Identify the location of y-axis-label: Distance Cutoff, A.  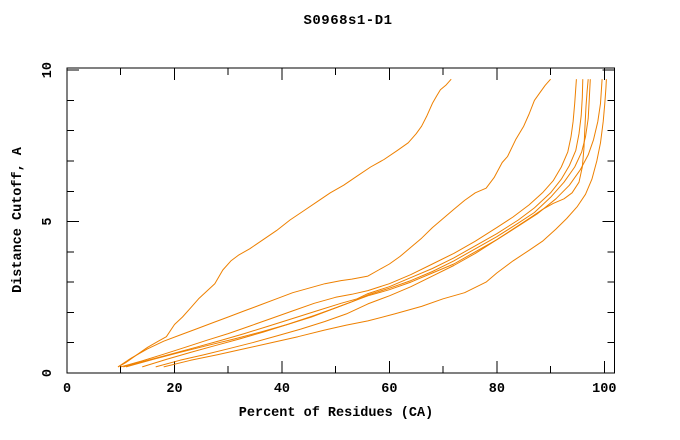
(18, 220).